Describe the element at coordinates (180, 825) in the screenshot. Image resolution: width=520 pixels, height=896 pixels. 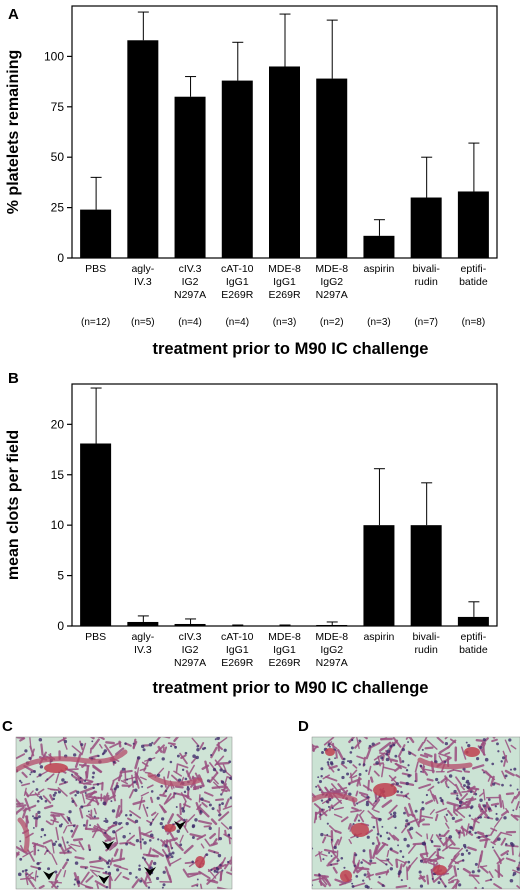
I see `arrowhead-icon` at that location.